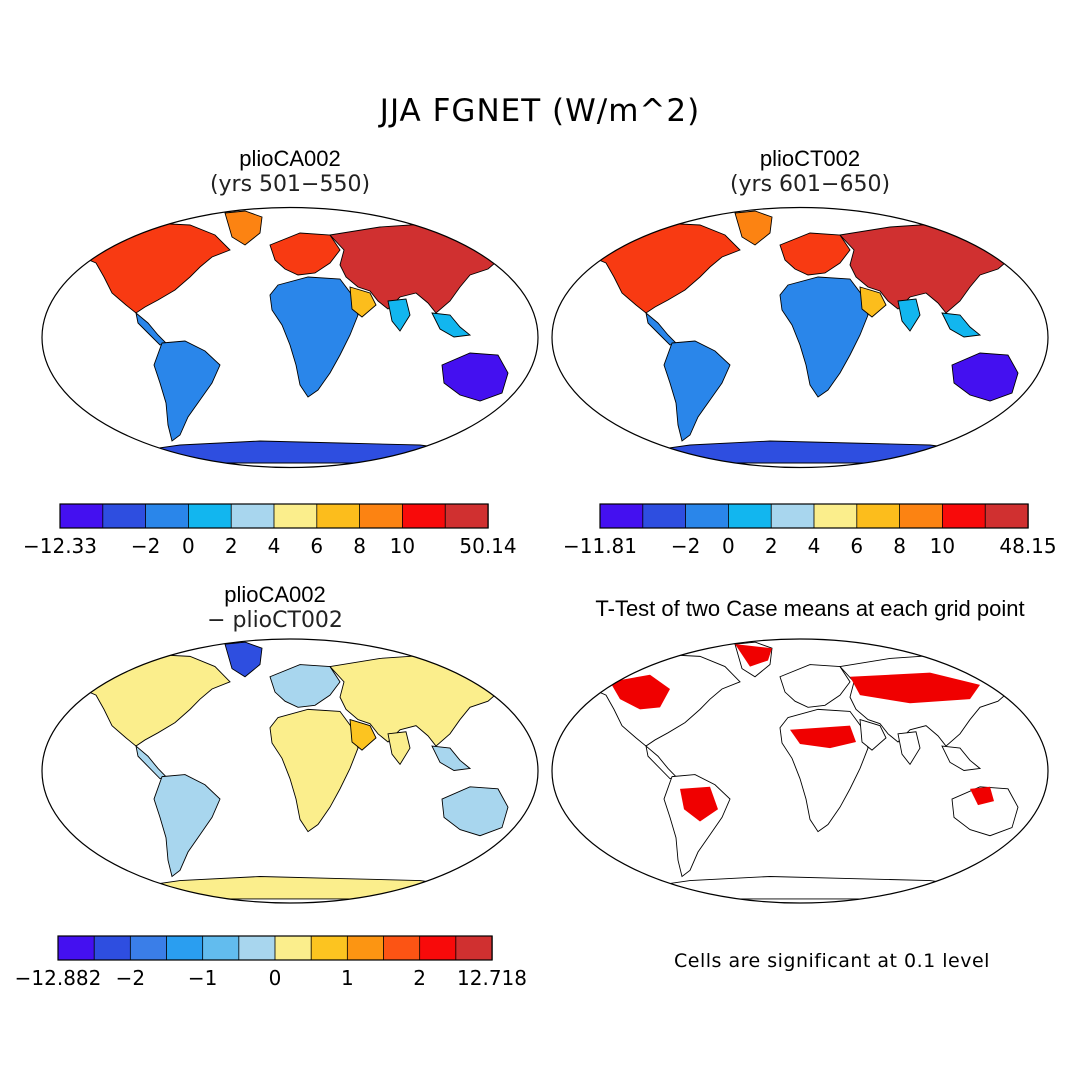  I want to click on colorbar-ct: −11.81 −2 0 2 4 6 8 10 48.15, so click(810, 533).